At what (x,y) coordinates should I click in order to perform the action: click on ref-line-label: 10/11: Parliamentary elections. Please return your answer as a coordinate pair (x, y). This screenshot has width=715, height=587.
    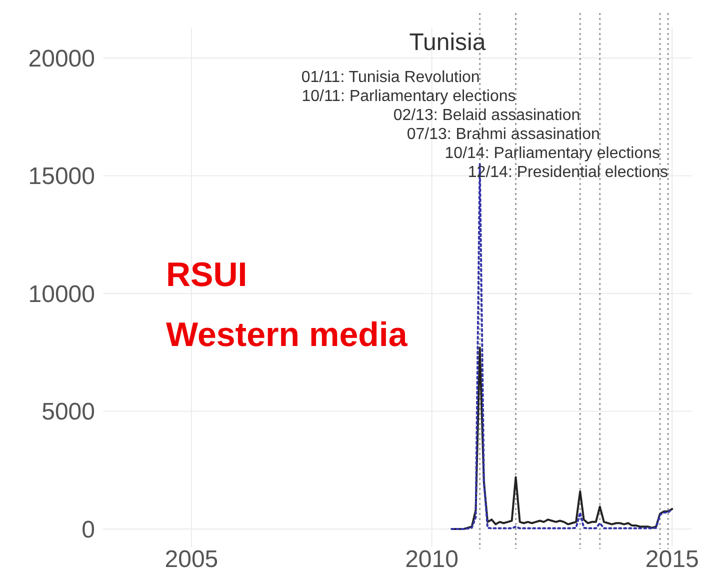
    Looking at the image, I should click on (409, 96).